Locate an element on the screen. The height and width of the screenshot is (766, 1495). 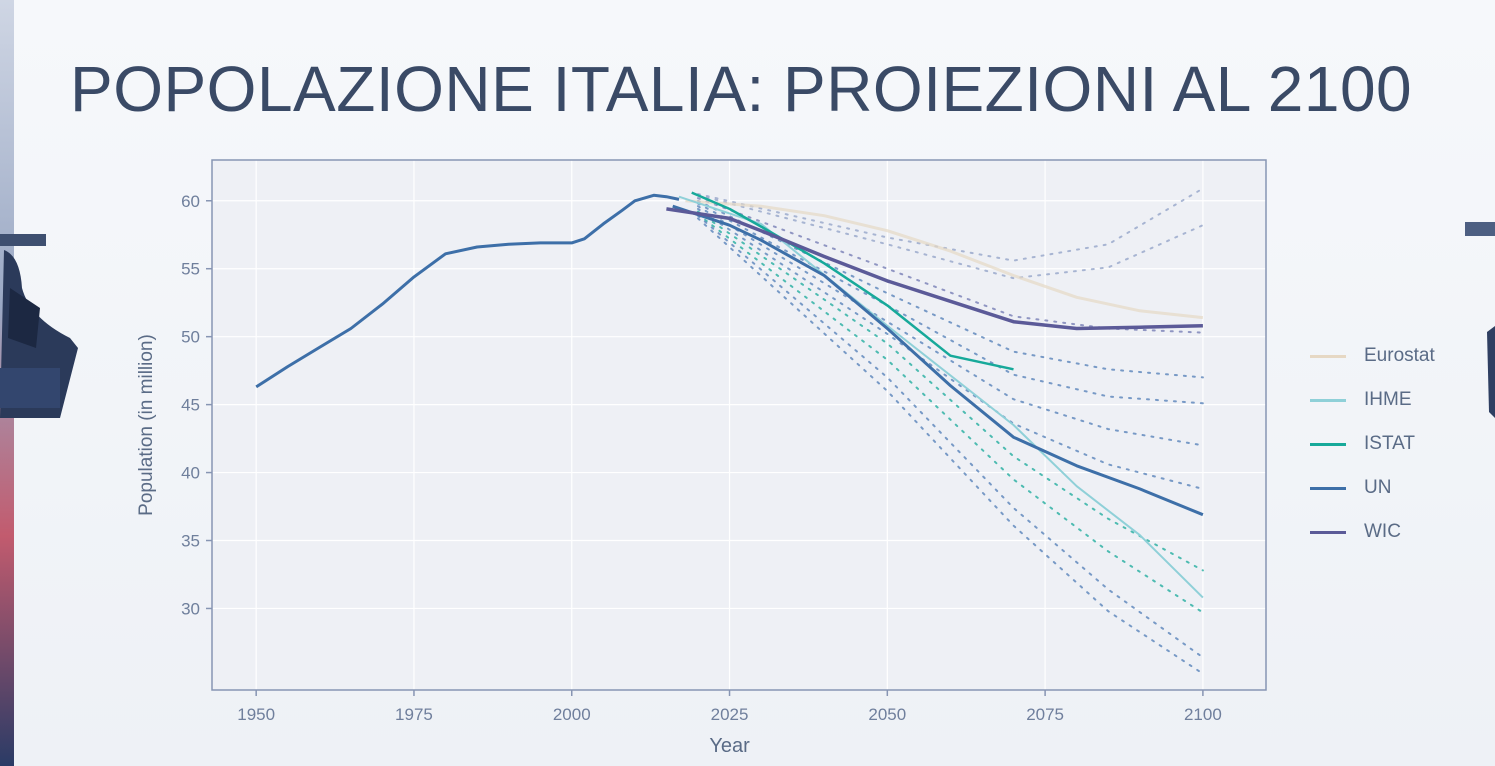
x-tick-label: 2100 is located at coordinates (1203, 714).